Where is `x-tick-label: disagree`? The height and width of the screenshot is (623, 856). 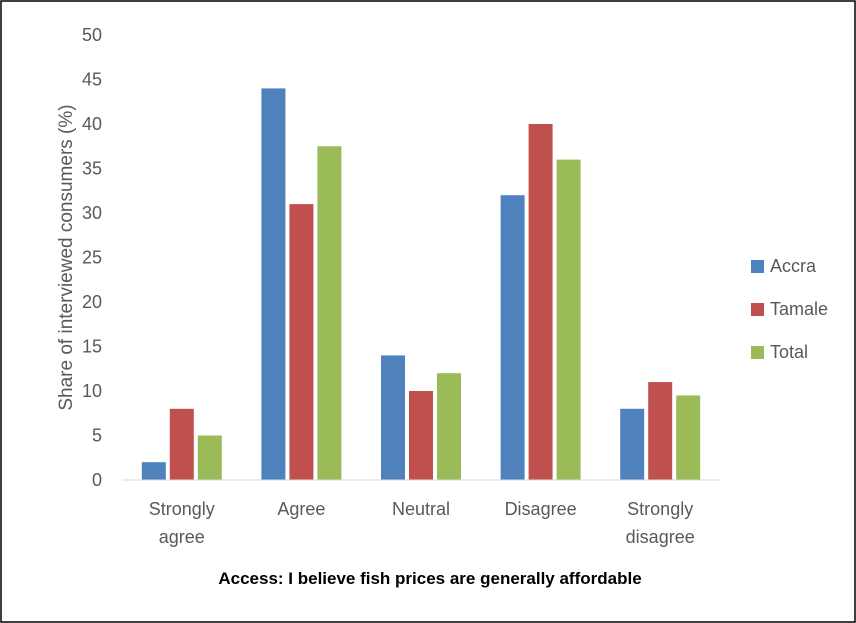 x-tick-label: disagree is located at coordinates (660, 537).